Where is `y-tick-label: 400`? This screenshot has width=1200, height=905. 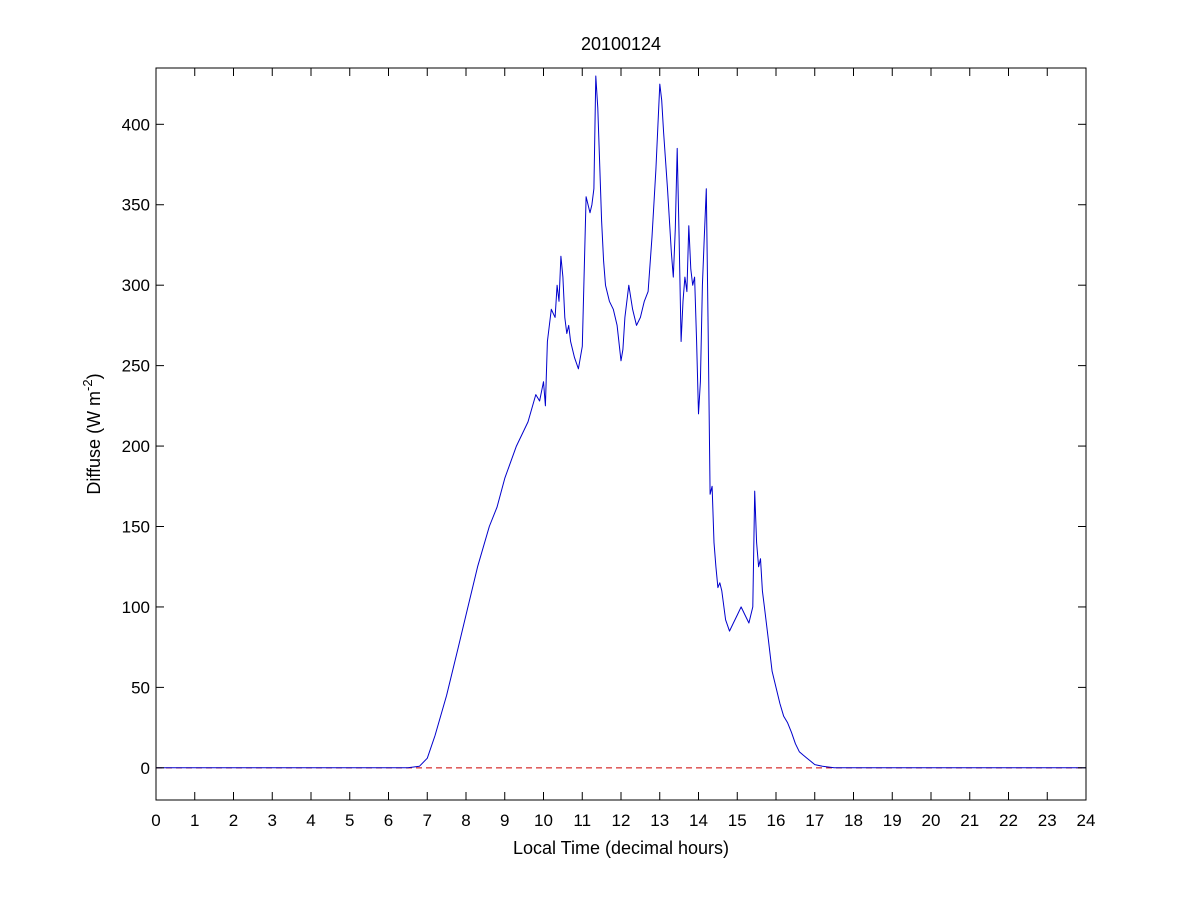 y-tick-label: 400 is located at coordinates (136, 124).